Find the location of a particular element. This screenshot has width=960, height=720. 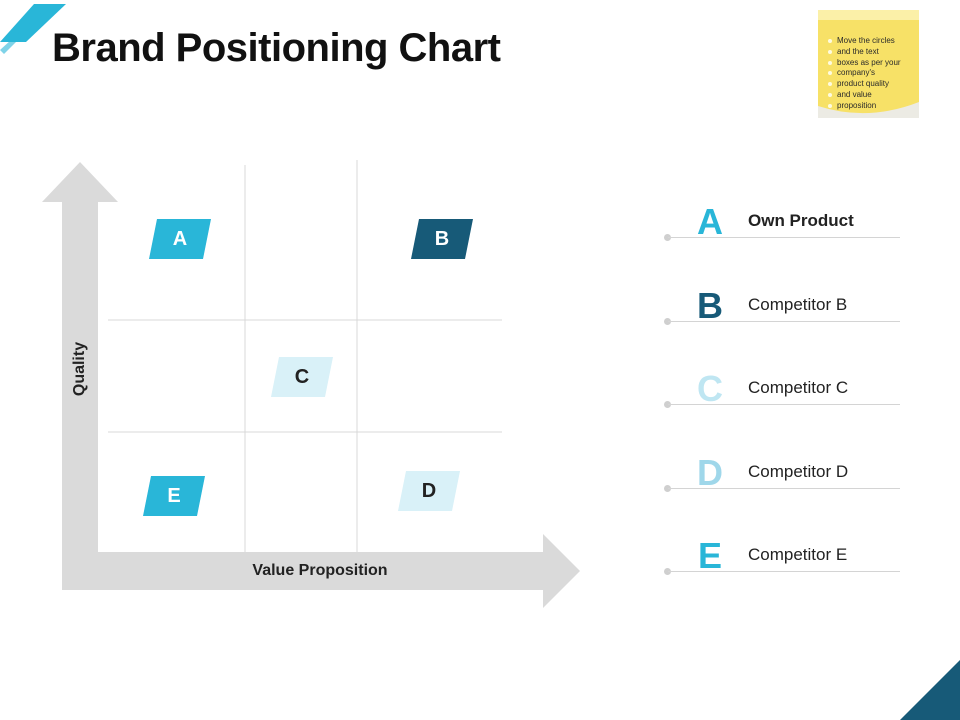

brand-tag-d: D is located at coordinates (429, 491).